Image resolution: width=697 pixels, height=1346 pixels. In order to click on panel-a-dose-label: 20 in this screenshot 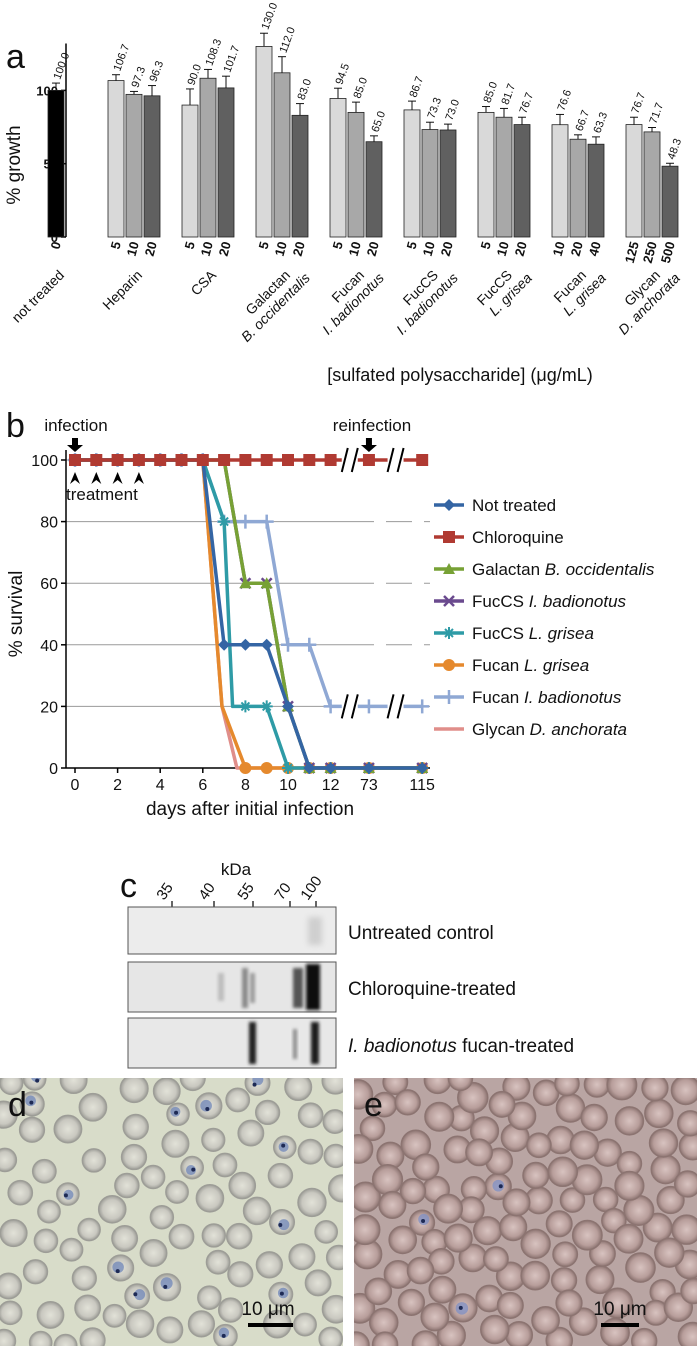, I will do `click(447, 249)`.